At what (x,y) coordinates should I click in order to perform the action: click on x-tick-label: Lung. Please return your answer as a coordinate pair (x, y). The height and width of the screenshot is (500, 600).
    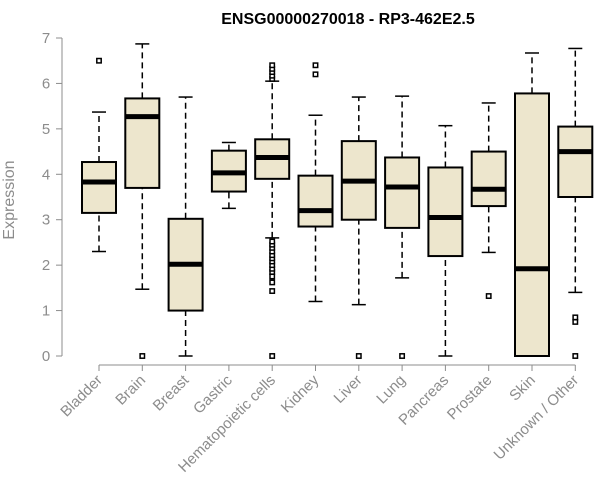
    Looking at the image, I should click on (391, 390).